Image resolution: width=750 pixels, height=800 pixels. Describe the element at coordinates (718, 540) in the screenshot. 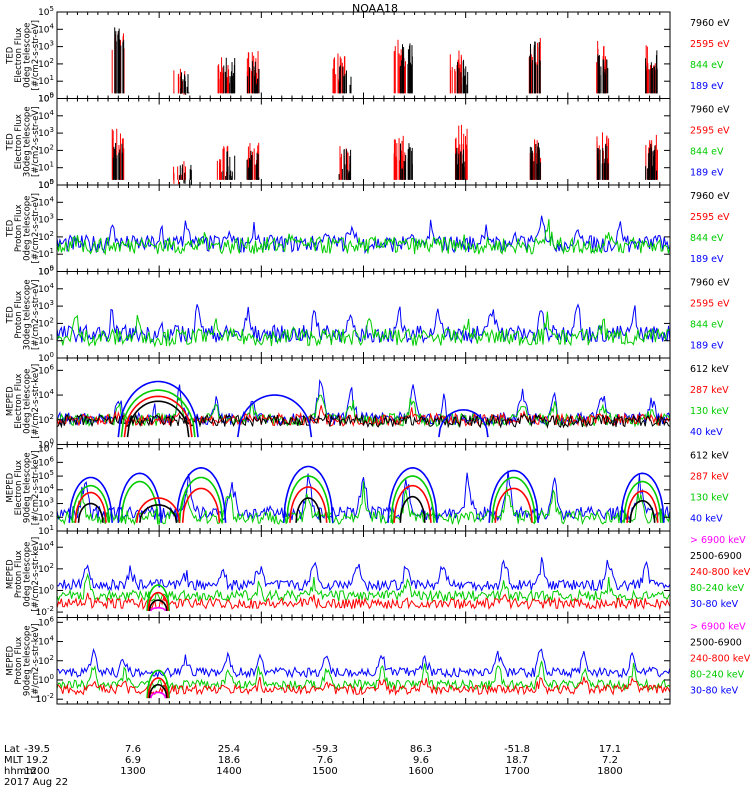

I see `legend-entry: > 6900 keV` at that location.